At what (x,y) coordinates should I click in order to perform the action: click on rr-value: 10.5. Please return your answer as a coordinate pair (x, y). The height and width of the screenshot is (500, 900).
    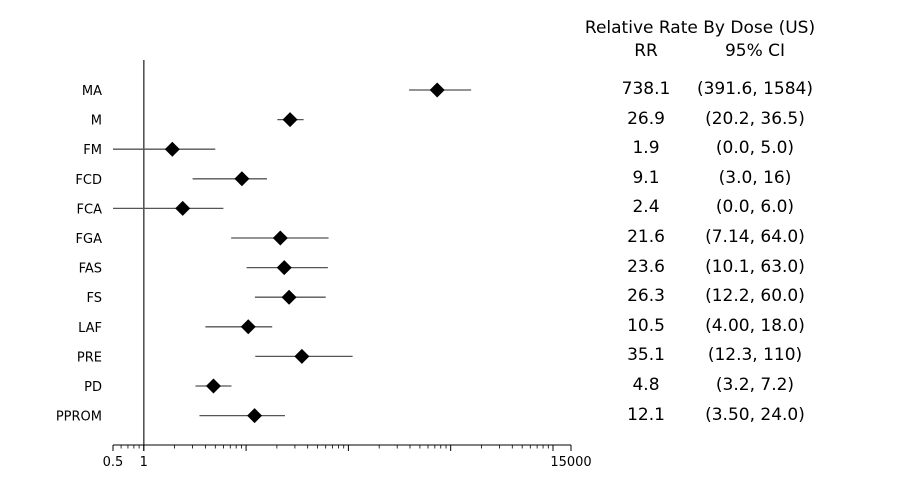
    Looking at the image, I should click on (646, 325).